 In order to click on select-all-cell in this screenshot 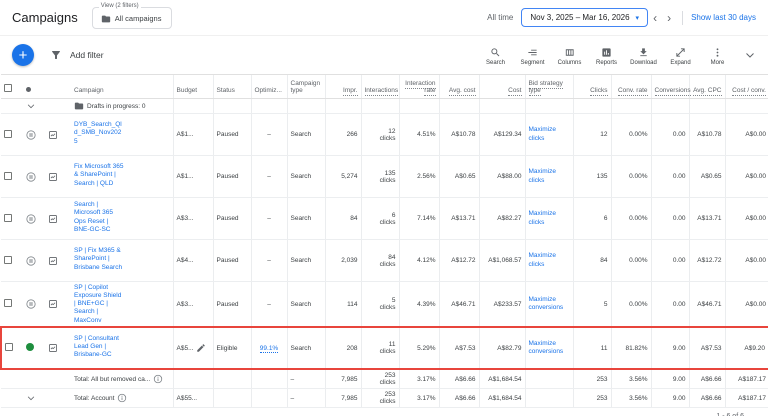, I will do `click(12, 86)`.